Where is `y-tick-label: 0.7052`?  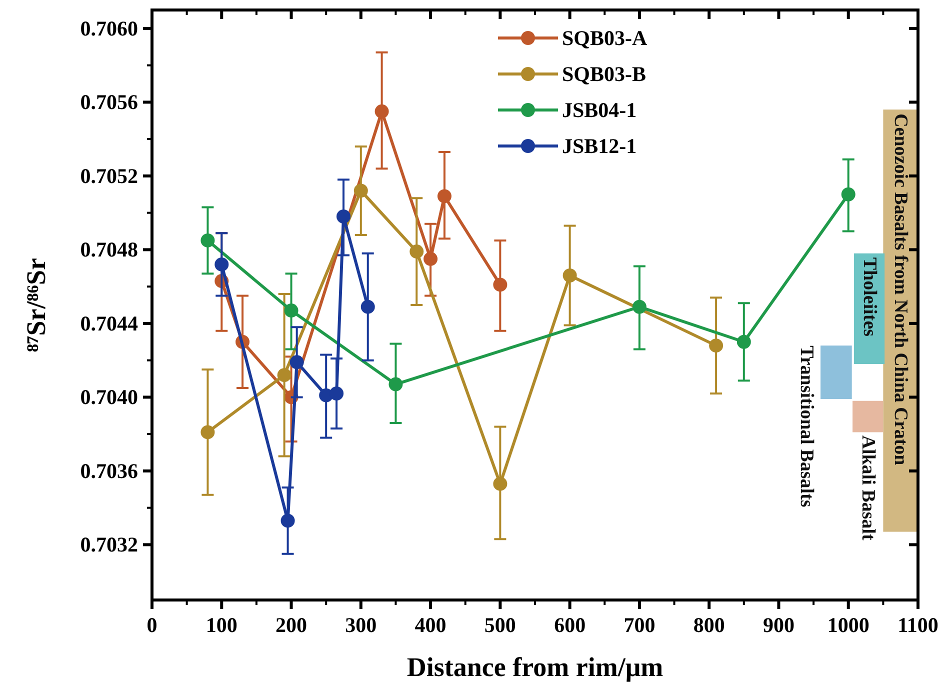
y-tick-label: 0.7052 is located at coordinates (109, 176).